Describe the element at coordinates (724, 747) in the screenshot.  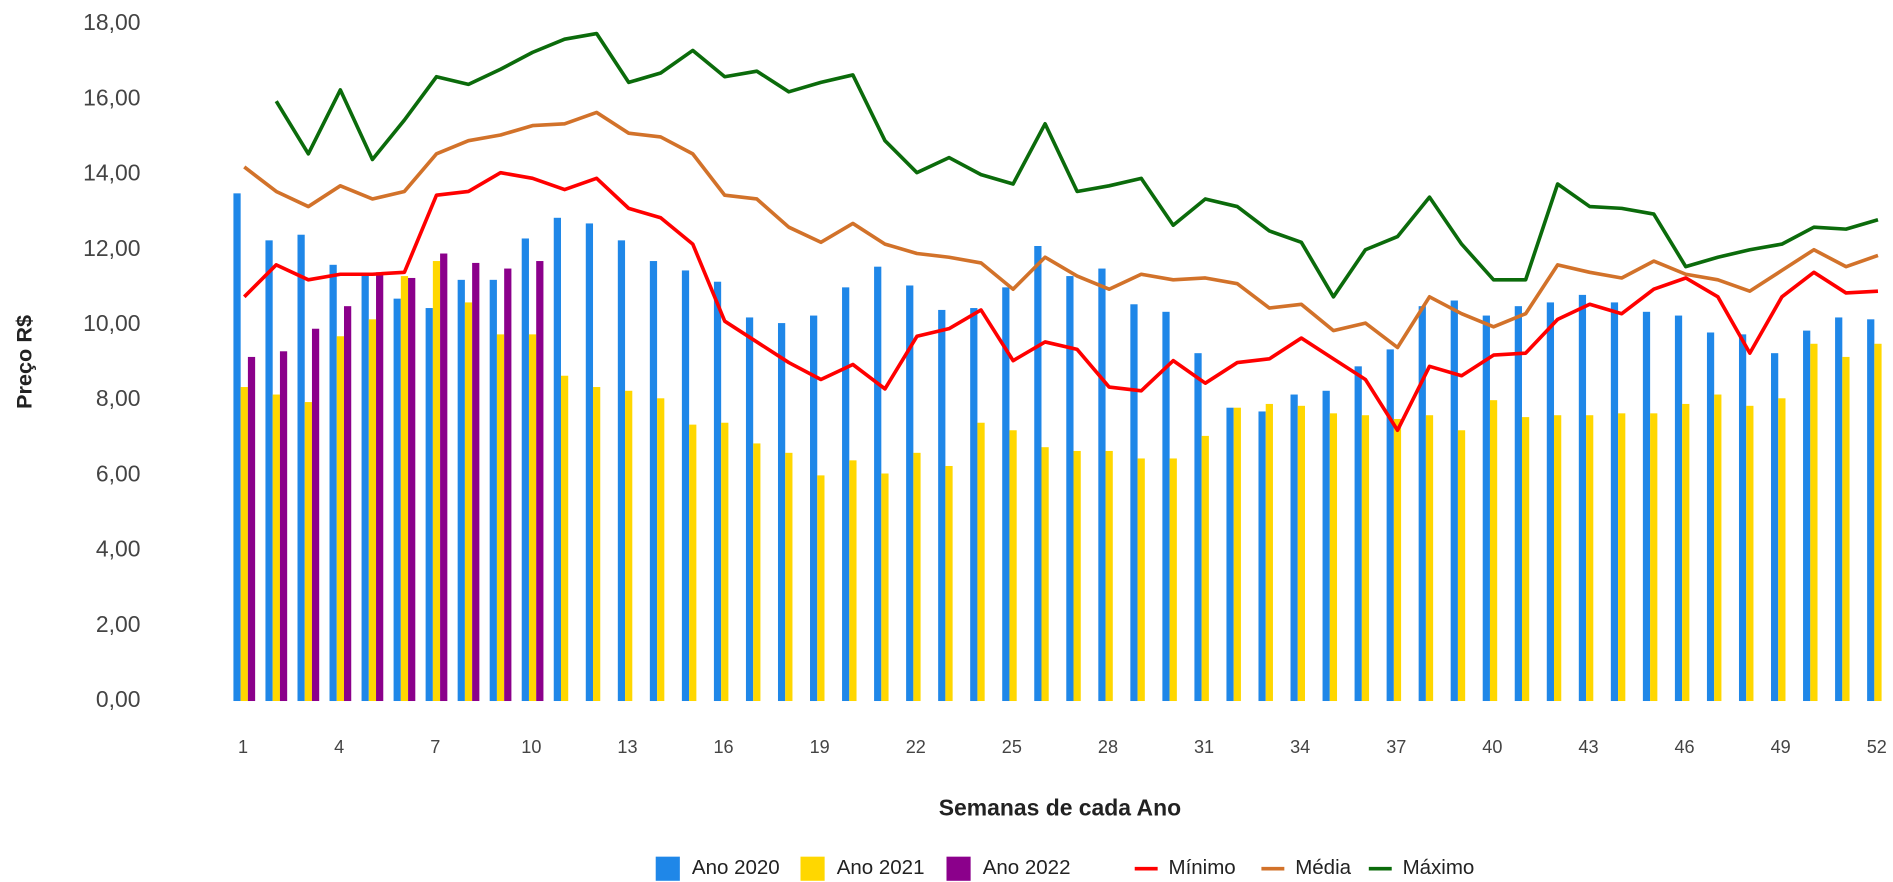
I see `x-tick-label: 16` at that location.